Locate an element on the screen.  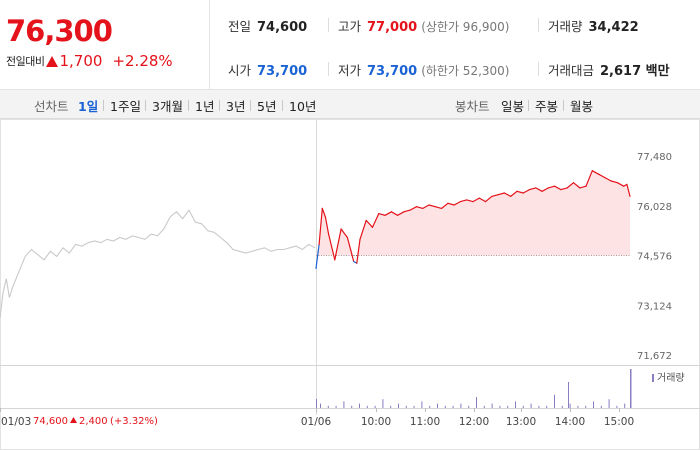
period-1y: 1년 is located at coordinates (205, 106).